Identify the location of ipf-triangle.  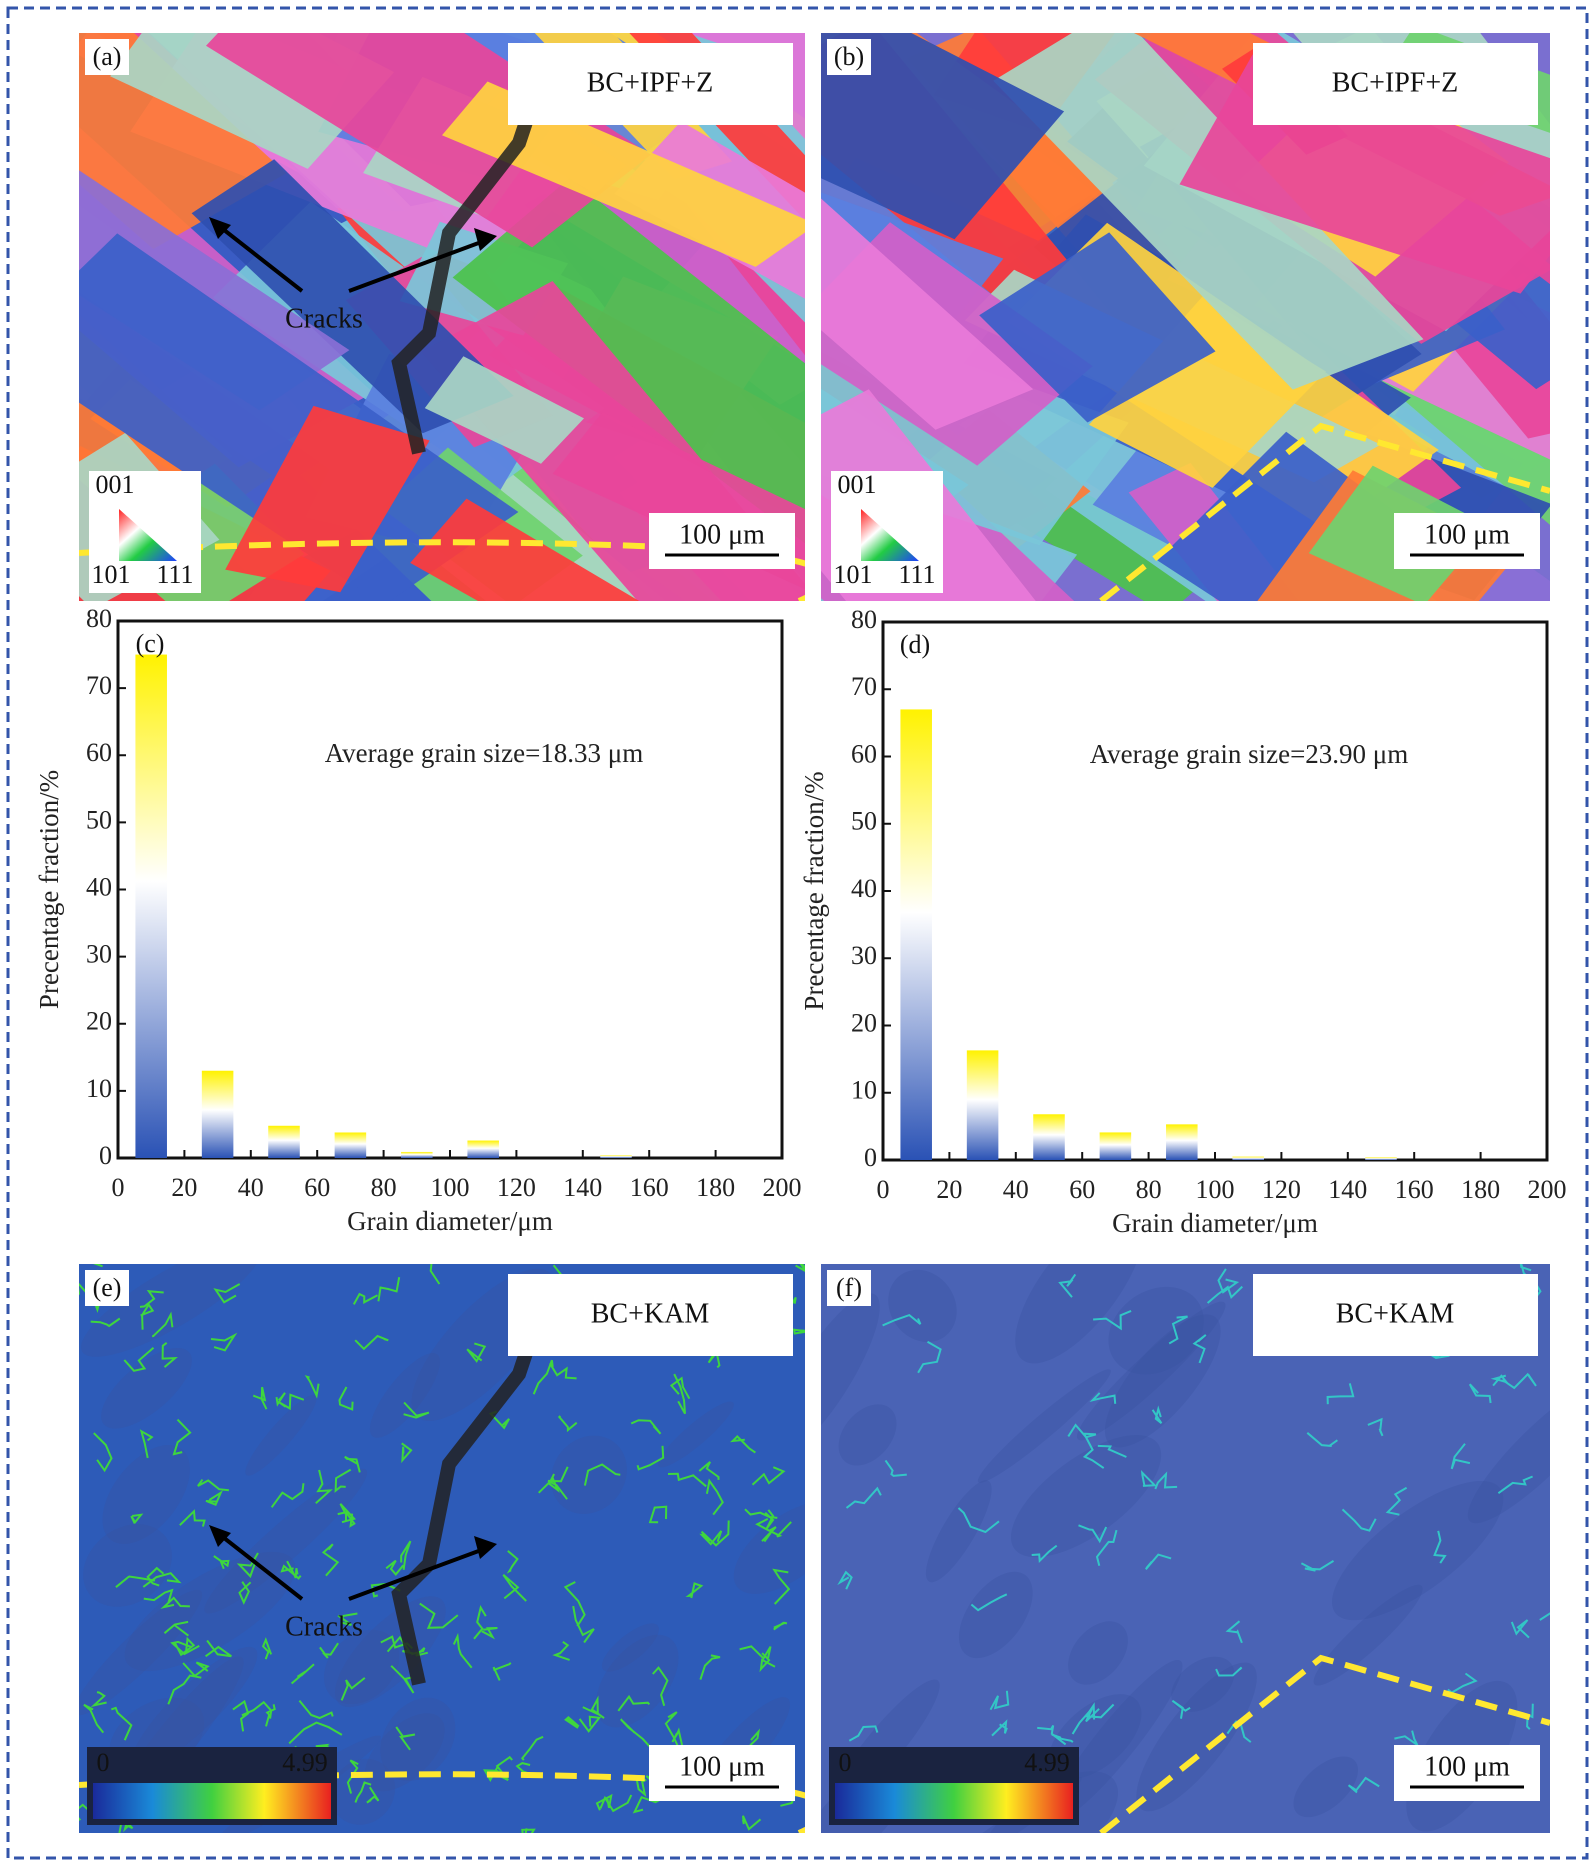
(148, 535).